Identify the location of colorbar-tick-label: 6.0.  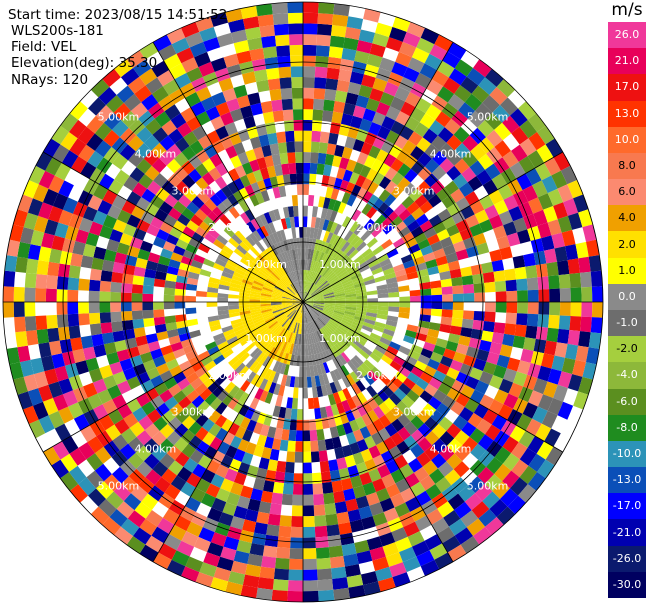
(627, 192).